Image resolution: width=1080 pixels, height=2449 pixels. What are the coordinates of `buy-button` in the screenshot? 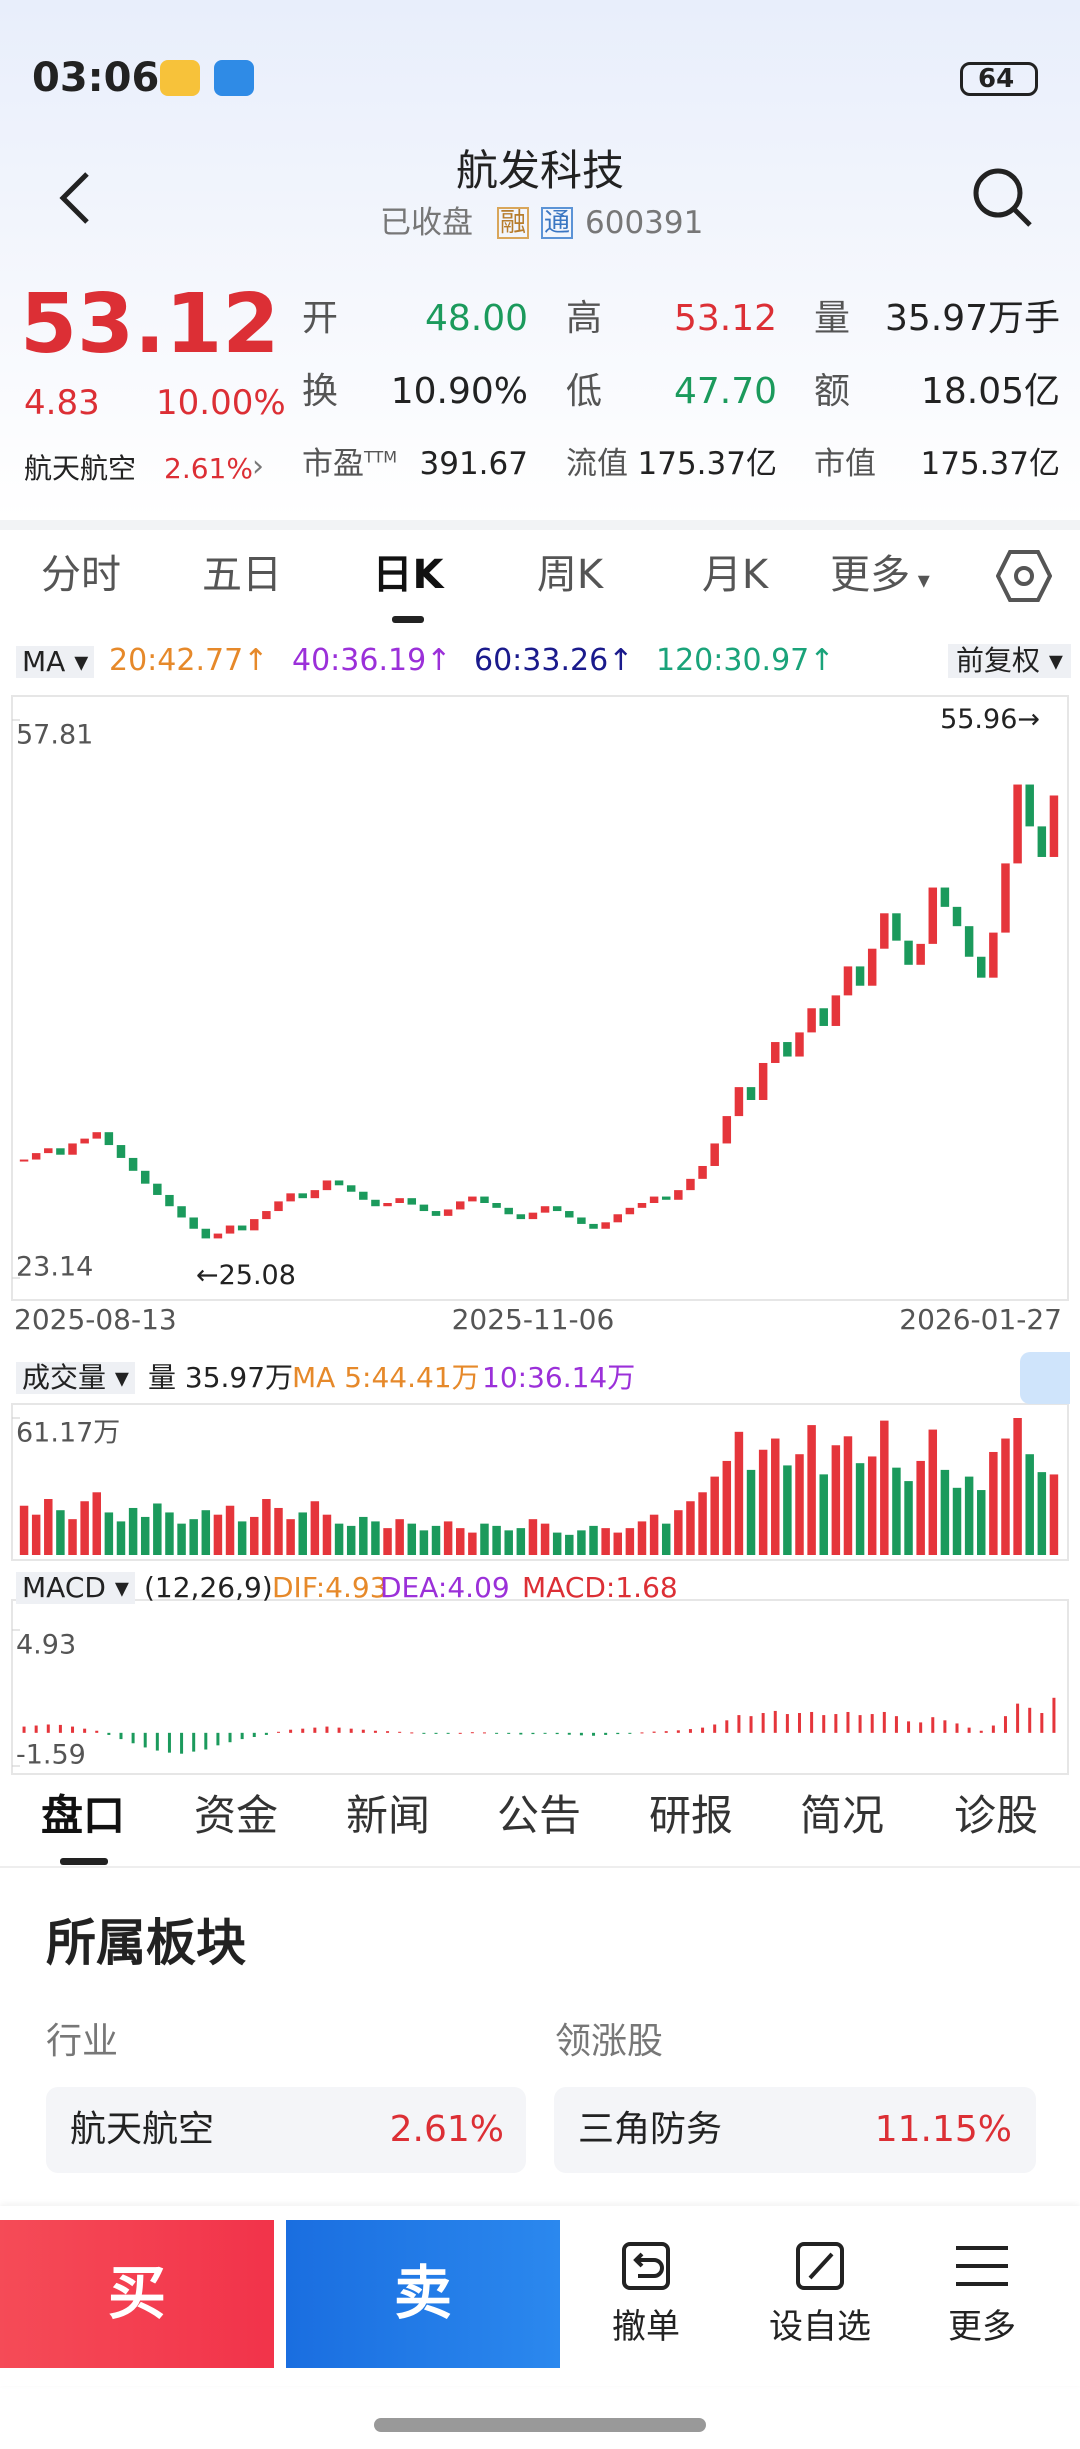 It's located at (137, 2294).